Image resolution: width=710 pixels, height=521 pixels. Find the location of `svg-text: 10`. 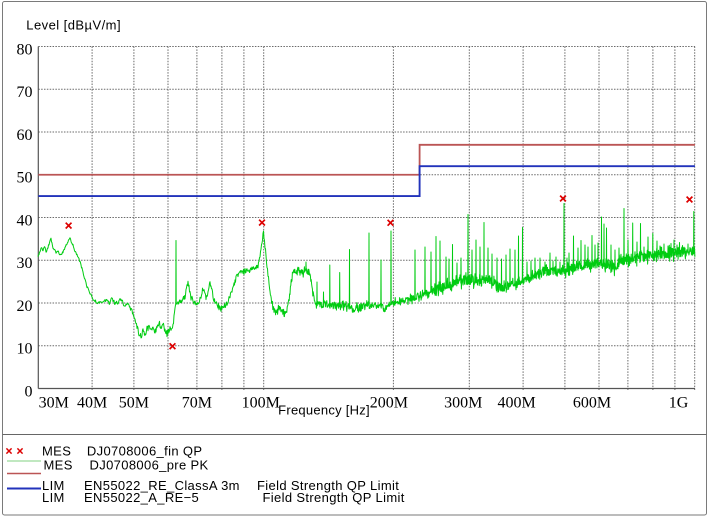

svg-text: 10 is located at coordinates (25, 349).